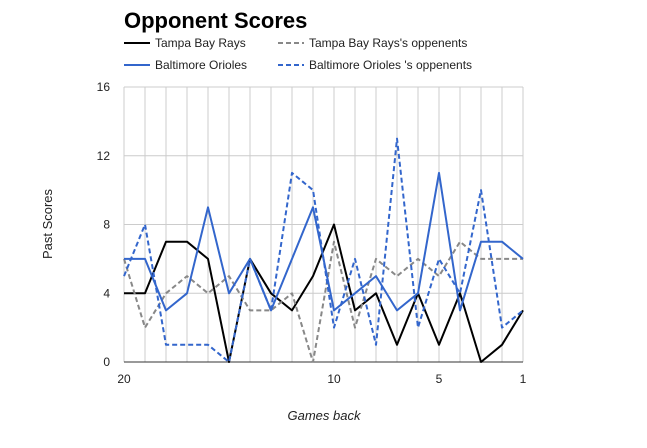 This screenshot has width=647, height=448. What do you see at coordinates (106, 362) in the screenshot?
I see `y-tick-label: 0` at bounding box center [106, 362].